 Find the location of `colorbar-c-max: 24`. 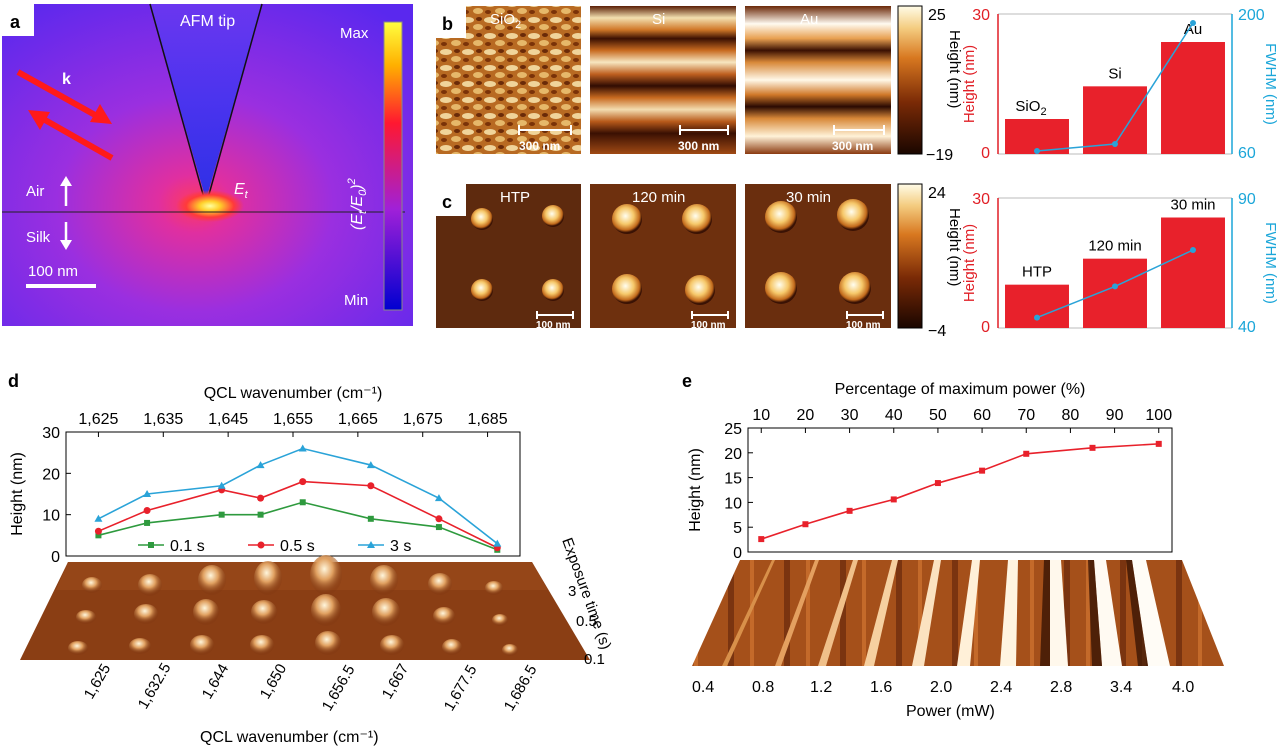

colorbar-c-max: 24 is located at coordinates (937, 193).